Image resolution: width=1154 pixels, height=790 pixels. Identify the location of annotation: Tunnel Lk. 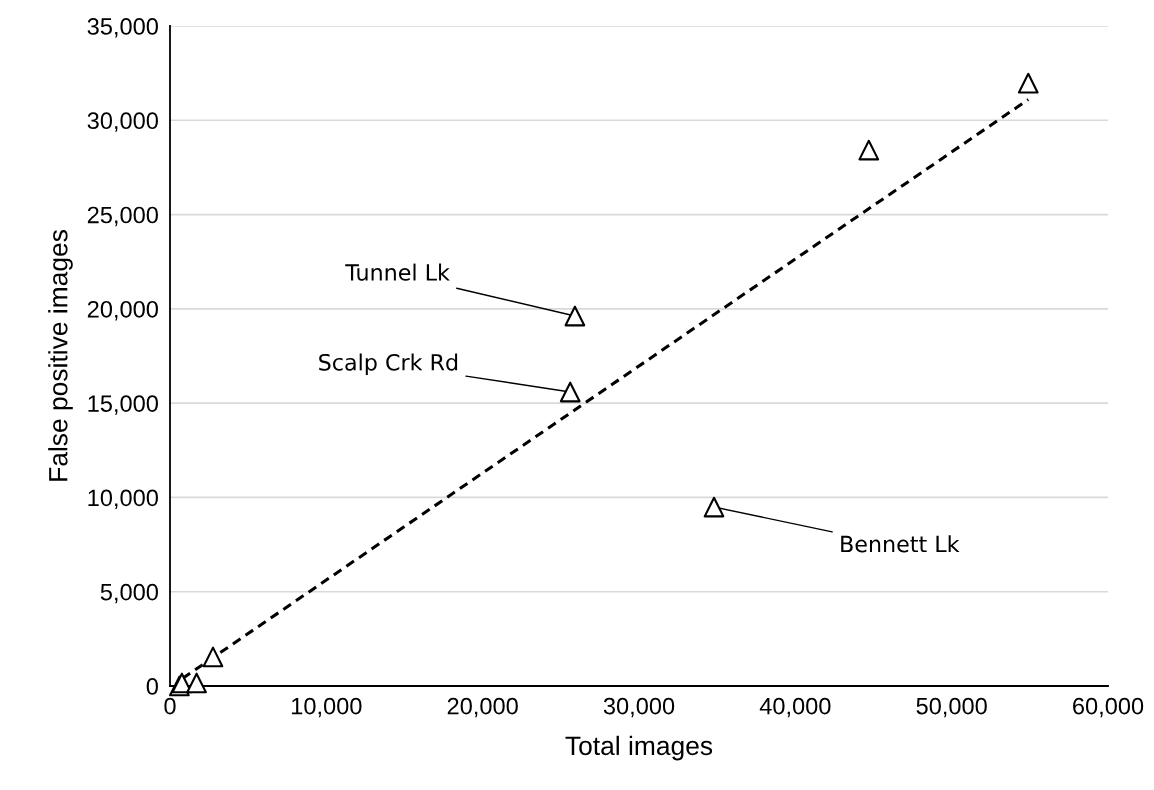
(397, 272).